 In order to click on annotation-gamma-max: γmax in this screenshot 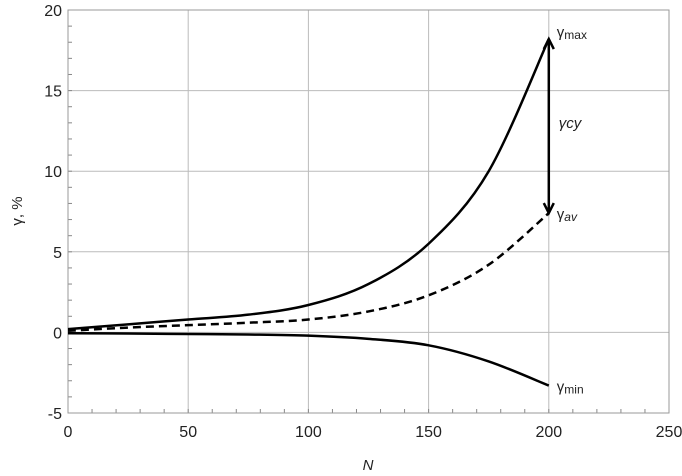, I will do `click(572, 33)`.